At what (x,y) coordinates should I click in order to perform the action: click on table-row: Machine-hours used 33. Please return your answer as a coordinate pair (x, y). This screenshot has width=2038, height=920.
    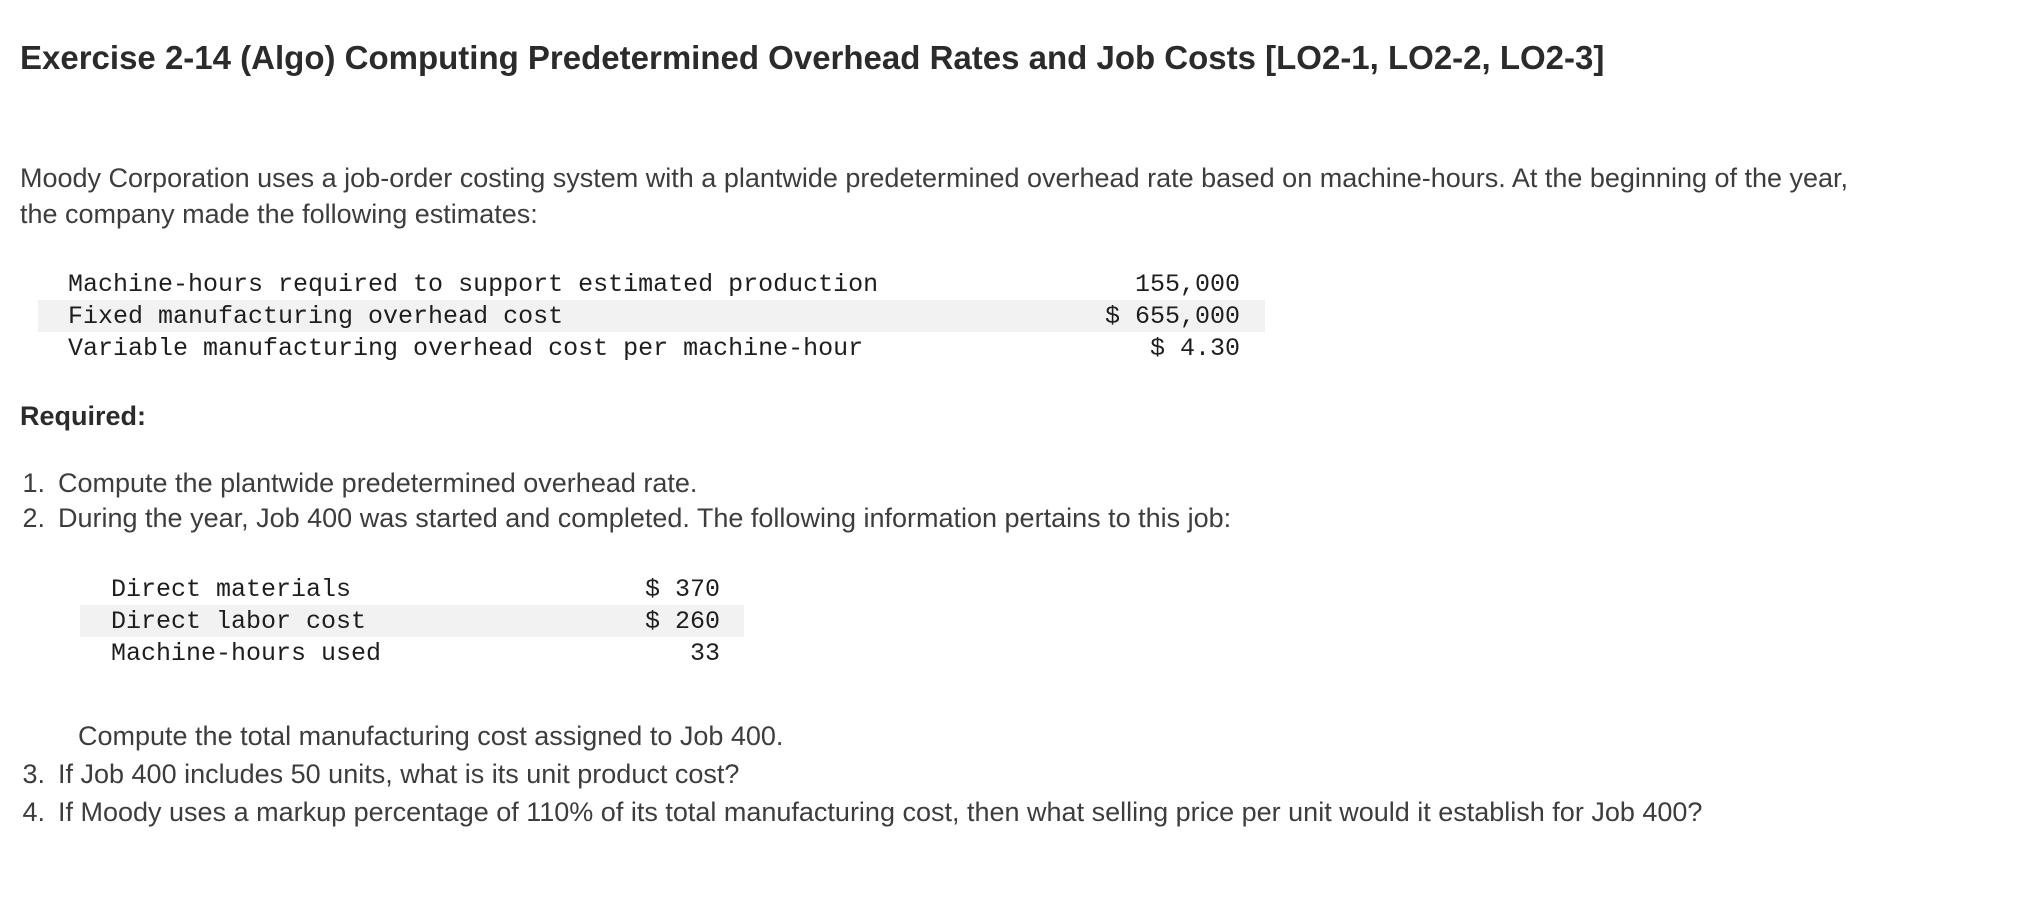
    Looking at the image, I should click on (412, 653).